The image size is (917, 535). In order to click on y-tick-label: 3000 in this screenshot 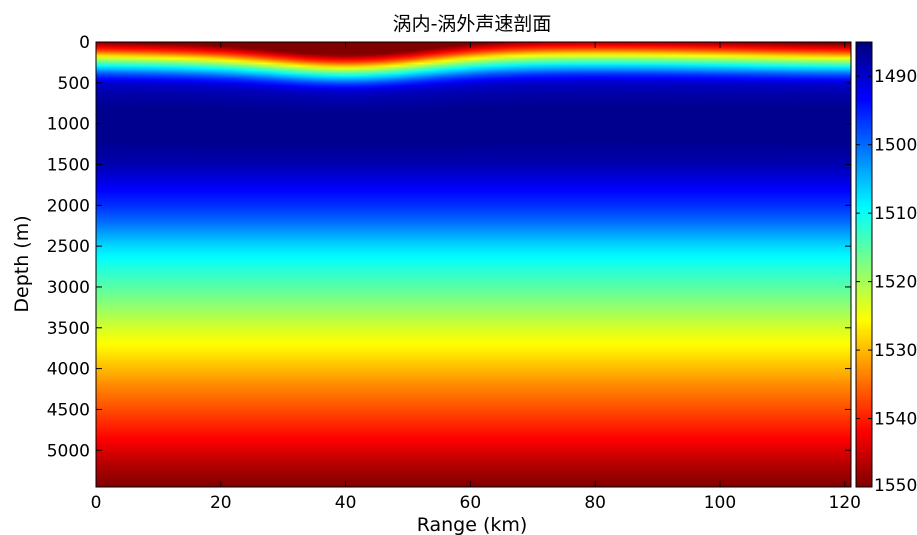, I will do `click(68, 288)`.